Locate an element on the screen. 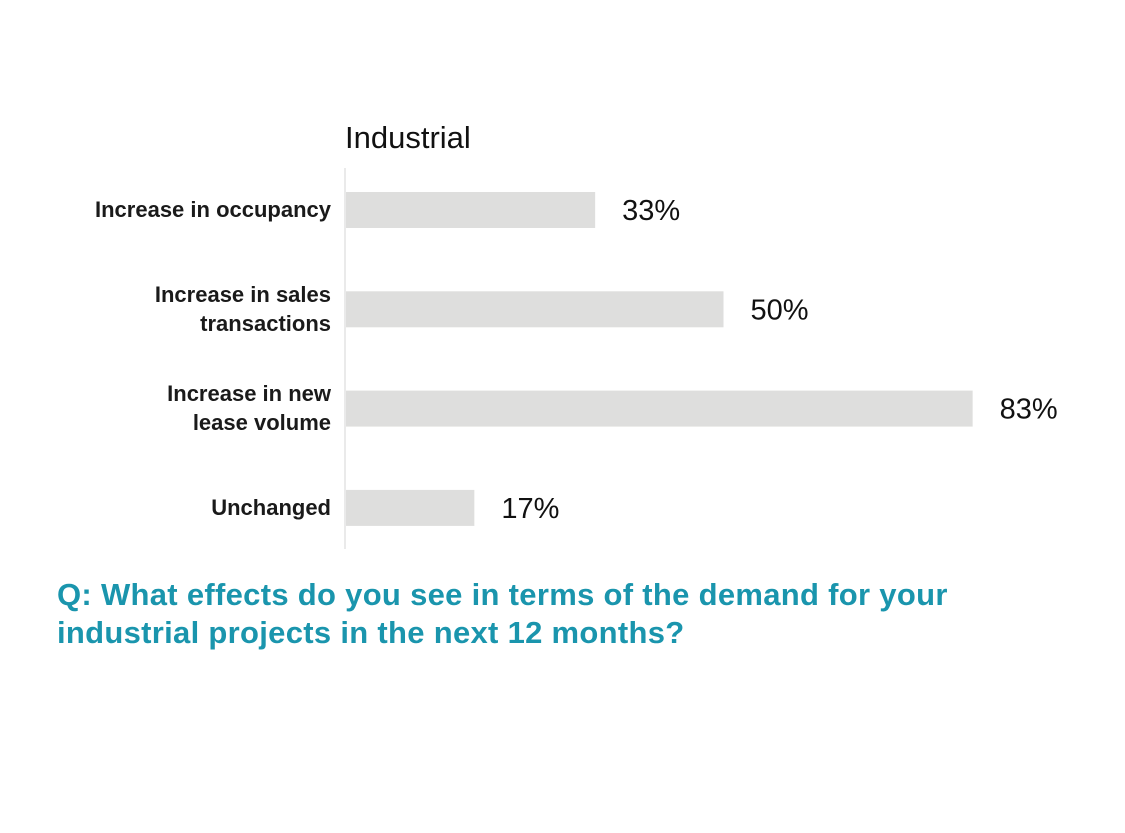 This screenshot has height=833, width=1125. value-label-2: 50% is located at coordinates (780, 310).